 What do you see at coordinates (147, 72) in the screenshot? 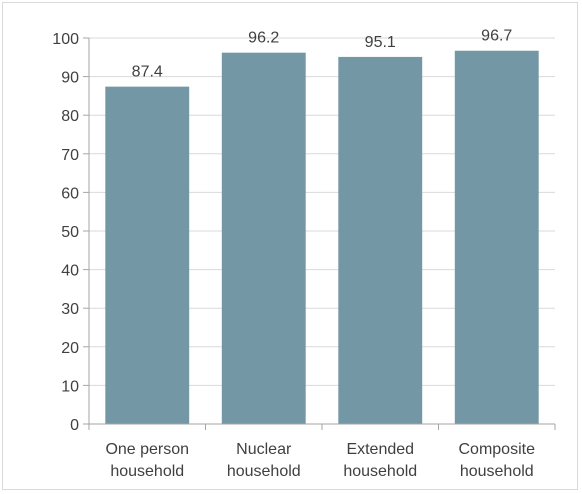
I see `bar-value-label: 87.4` at bounding box center [147, 72].